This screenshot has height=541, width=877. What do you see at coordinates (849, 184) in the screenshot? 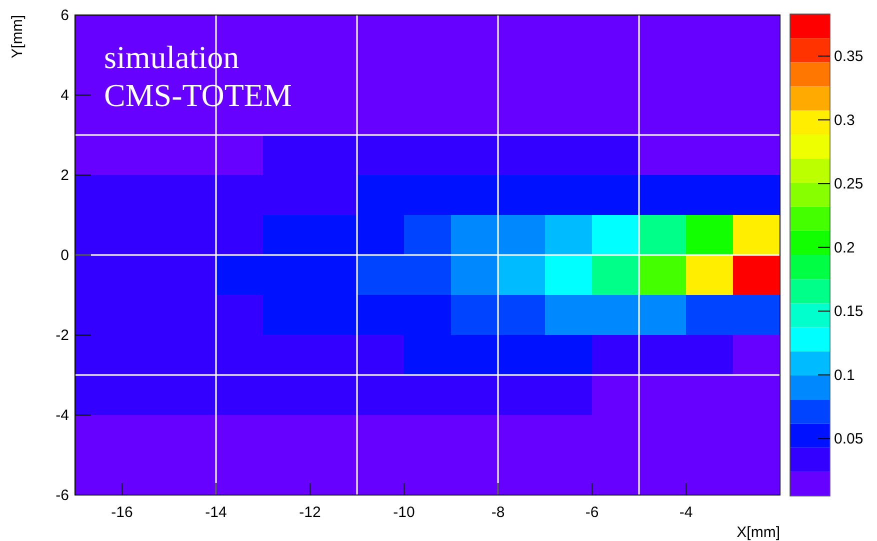
I see `color-bar-label: 0.25` at bounding box center [849, 184].